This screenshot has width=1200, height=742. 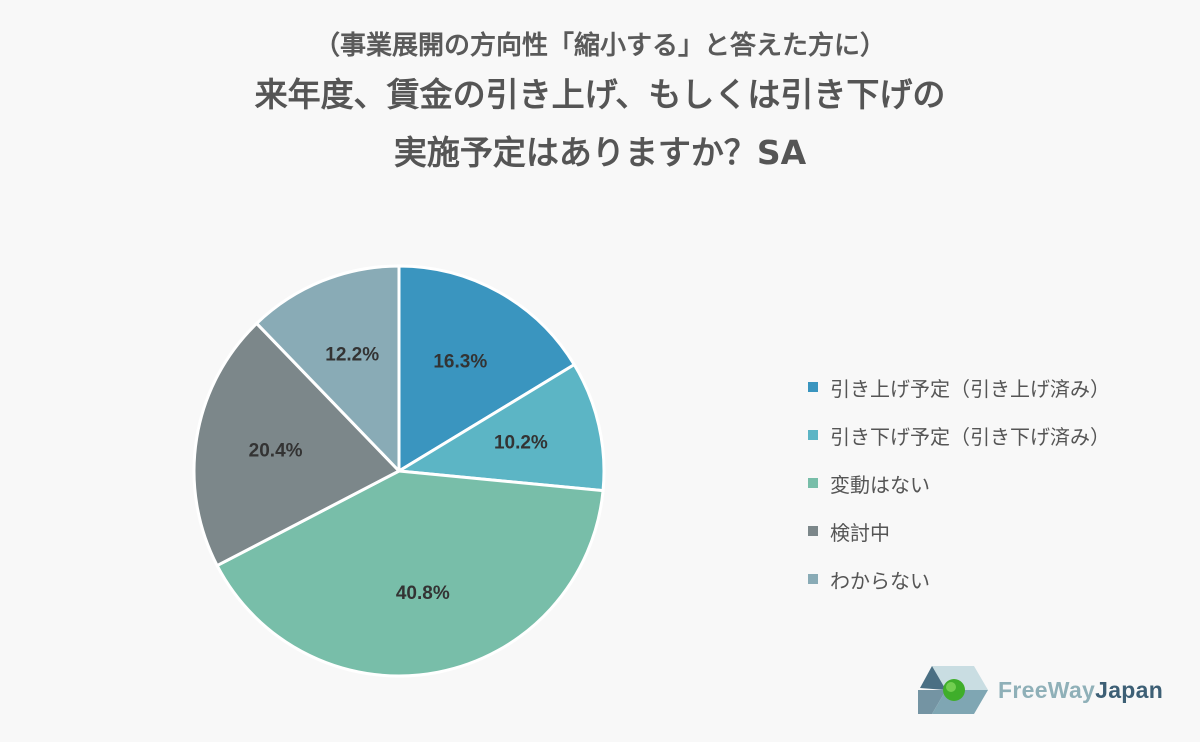 I want to click on legend-item: 引き下げ予定（引き下げ済み）, so click(x=959, y=435).